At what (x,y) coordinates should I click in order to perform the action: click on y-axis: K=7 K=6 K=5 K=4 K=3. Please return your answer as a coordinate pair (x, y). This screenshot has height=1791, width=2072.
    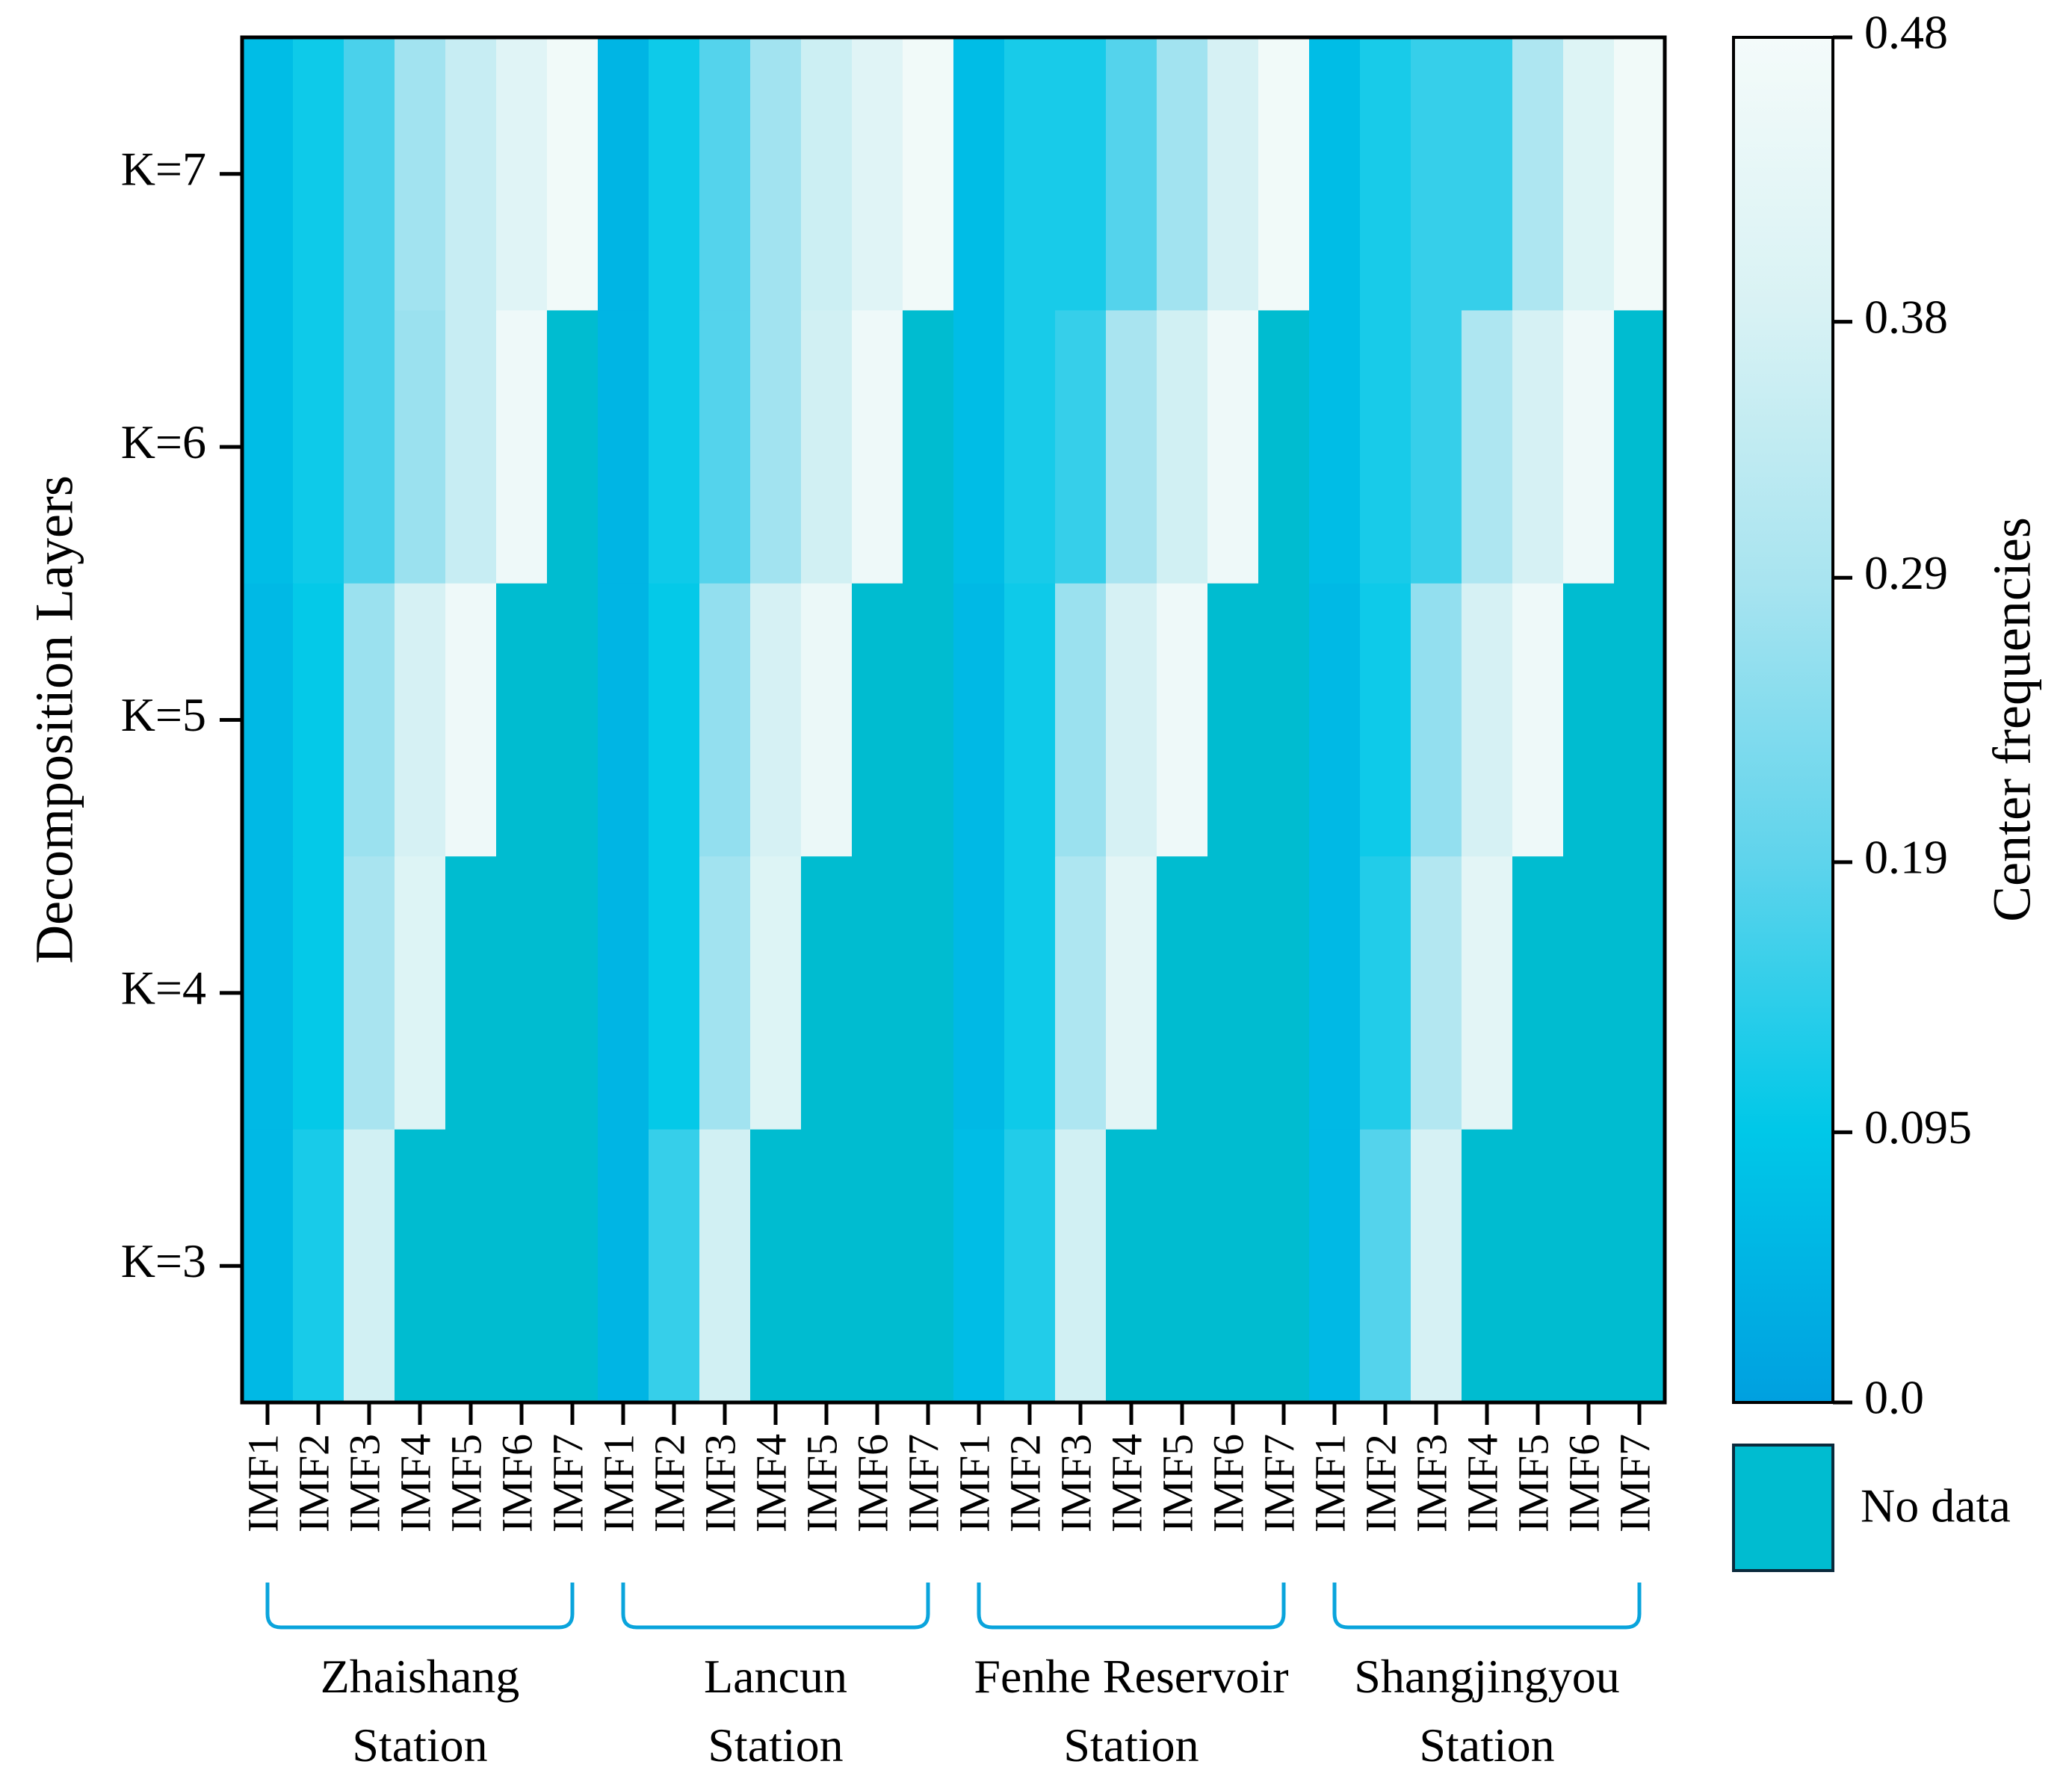
    Looking at the image, I should click on (181, 714).